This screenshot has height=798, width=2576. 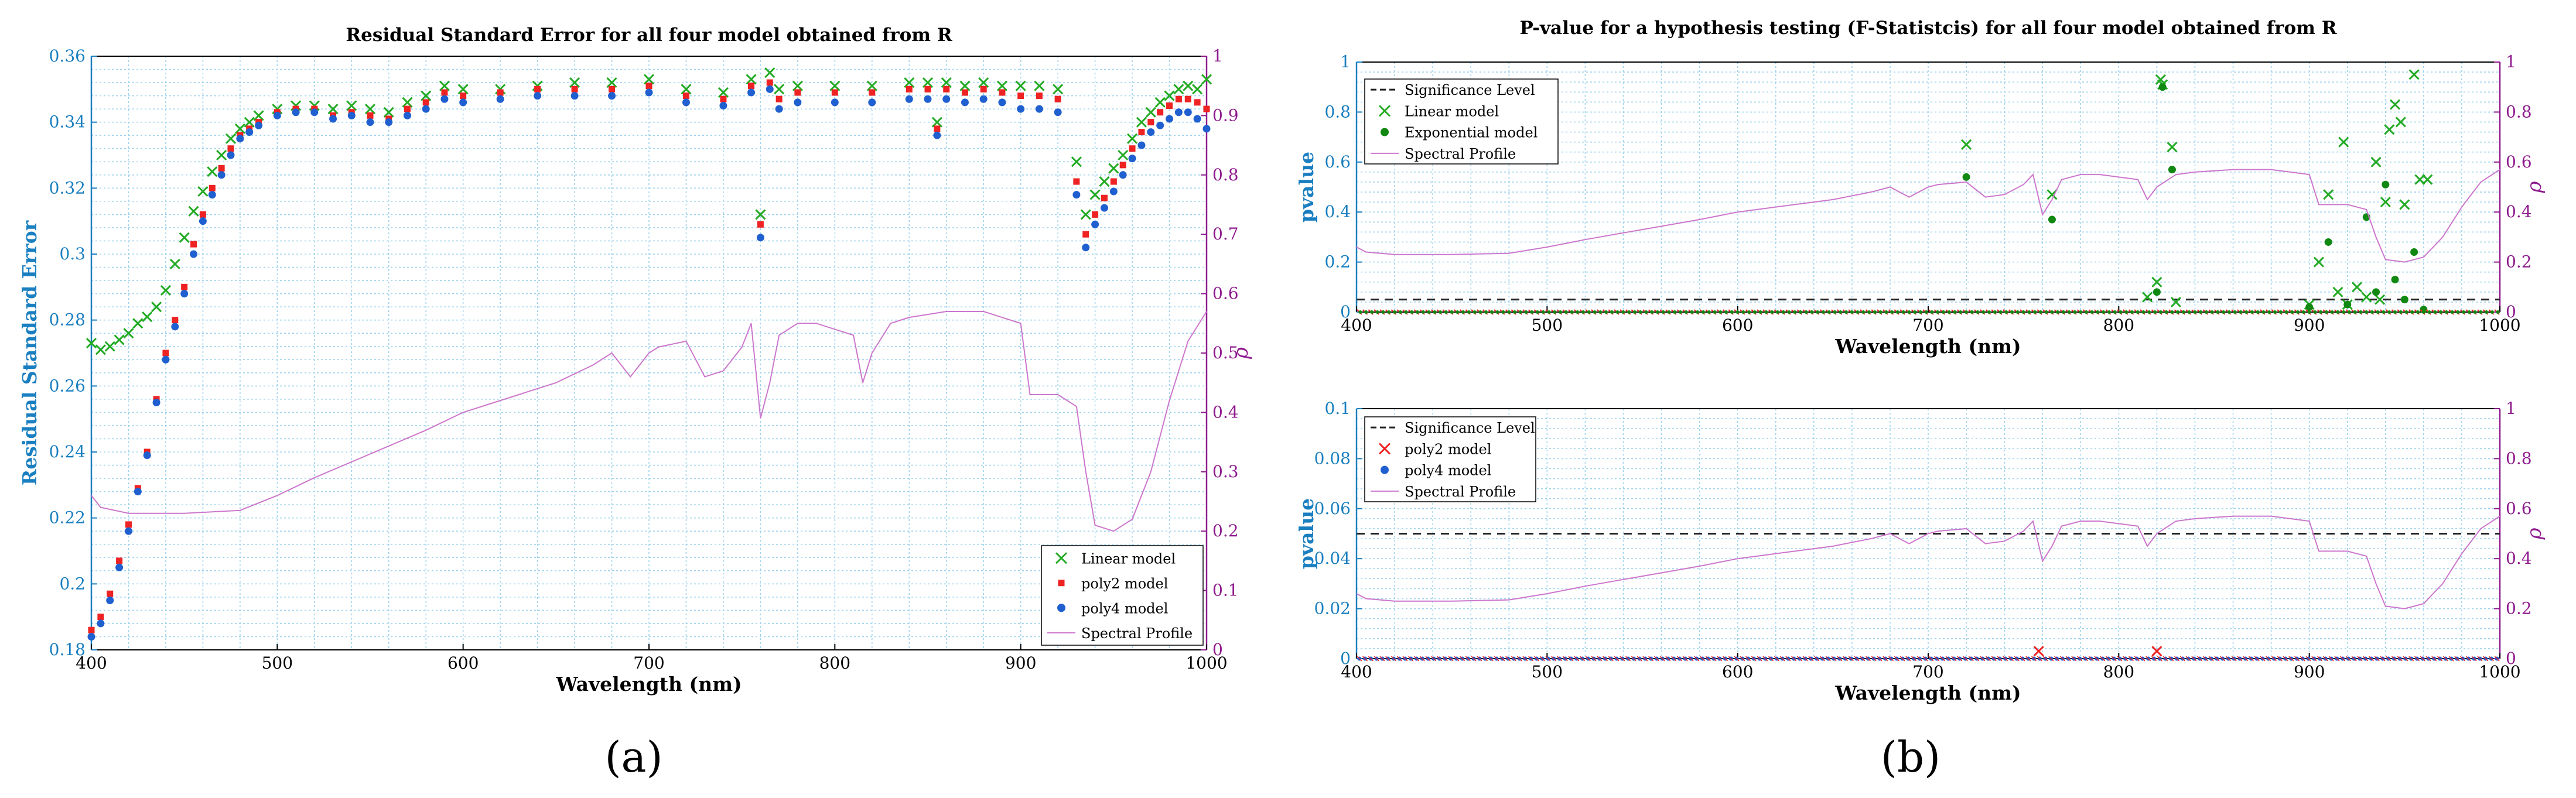 What do you see at coordinates (68, 320) in the screenshot?
I see `y-tick-label: 0.28` at bounding box center [68, 320].